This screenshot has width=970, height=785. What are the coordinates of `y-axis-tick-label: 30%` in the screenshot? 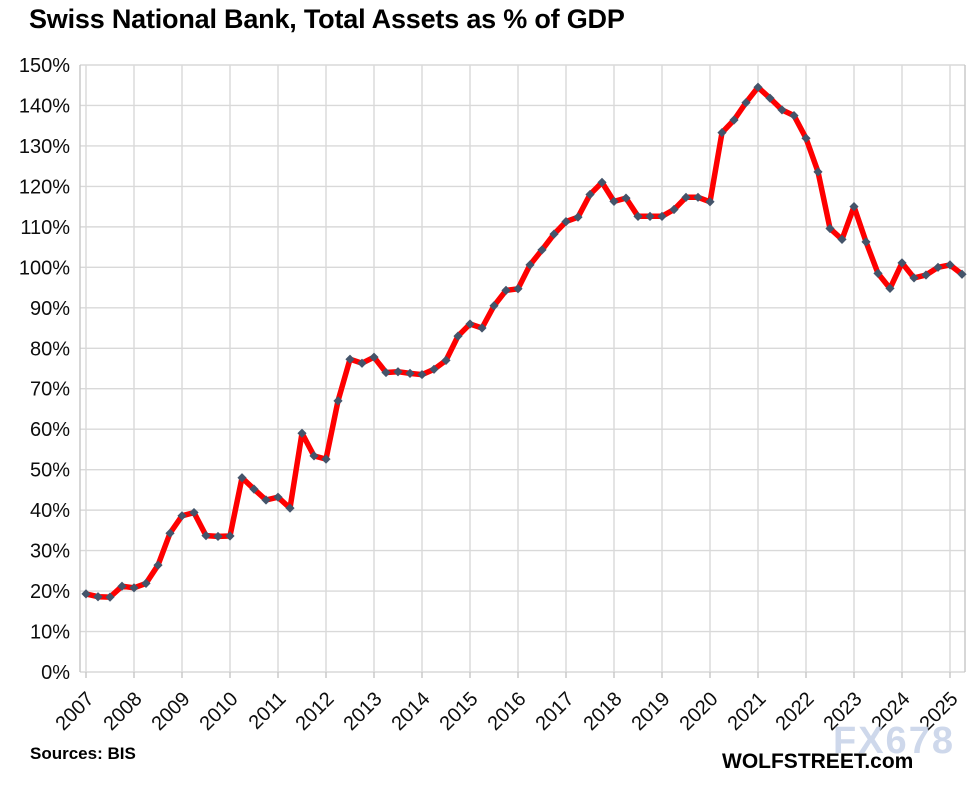 It's located at (50, 552).